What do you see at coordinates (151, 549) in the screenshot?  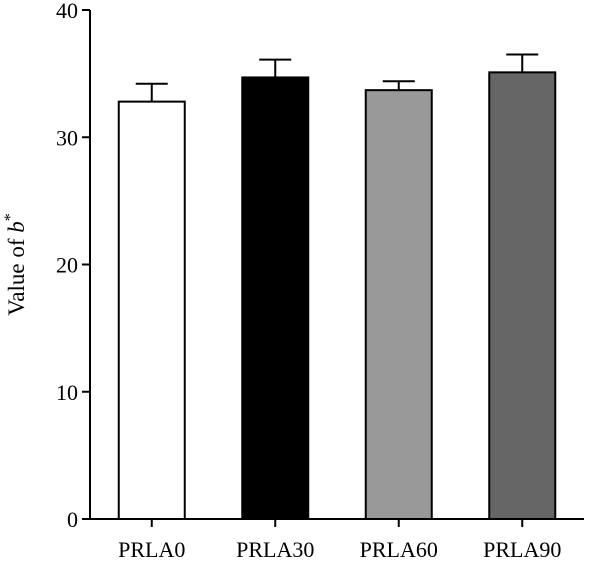 I see `x-tick-label: PRLA0` at bounding box center [151, 549].